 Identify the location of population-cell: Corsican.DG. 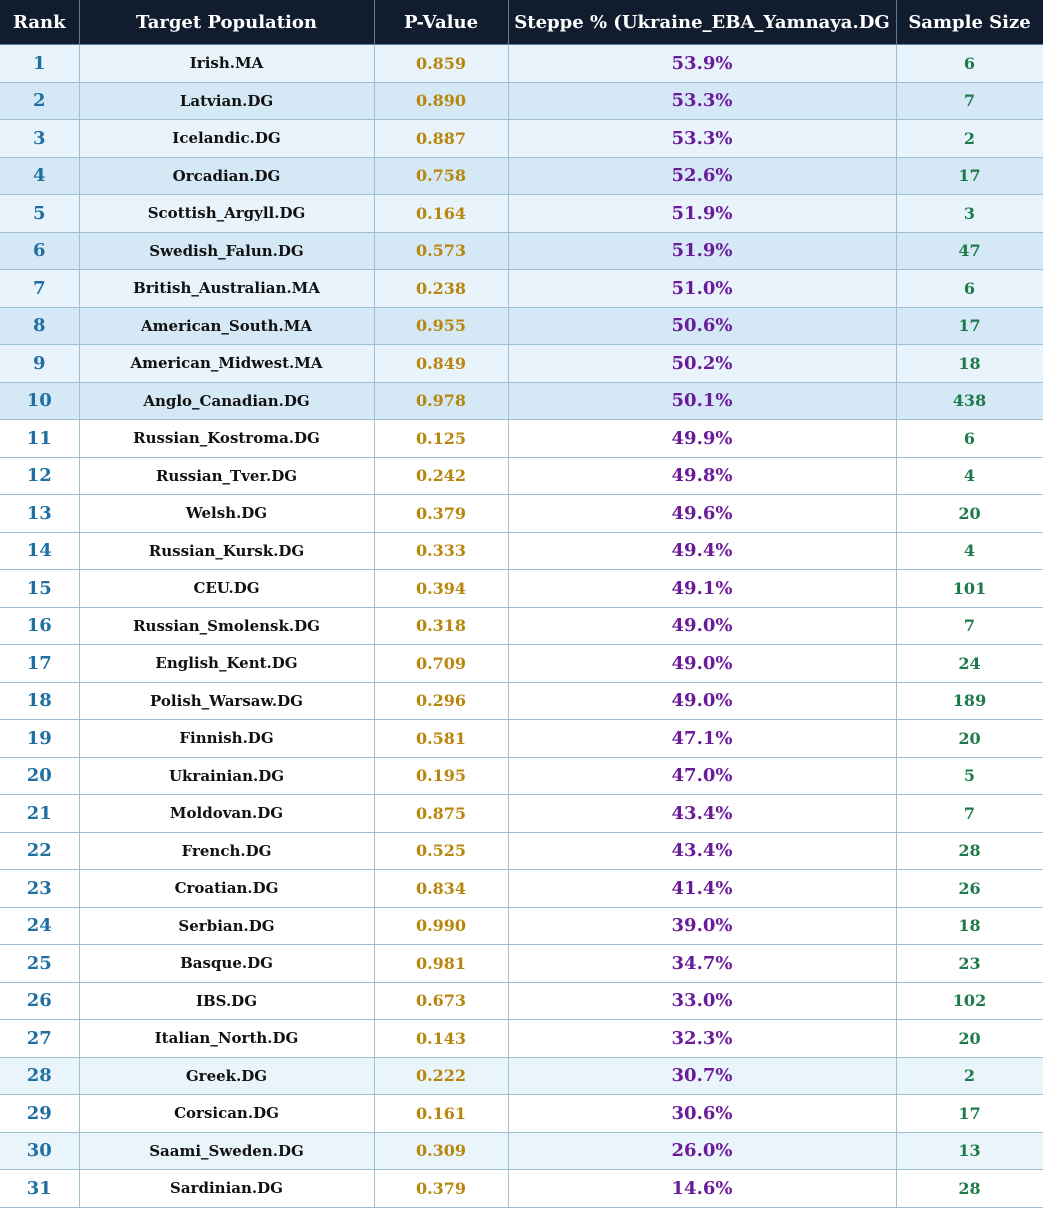
(227, 1113).